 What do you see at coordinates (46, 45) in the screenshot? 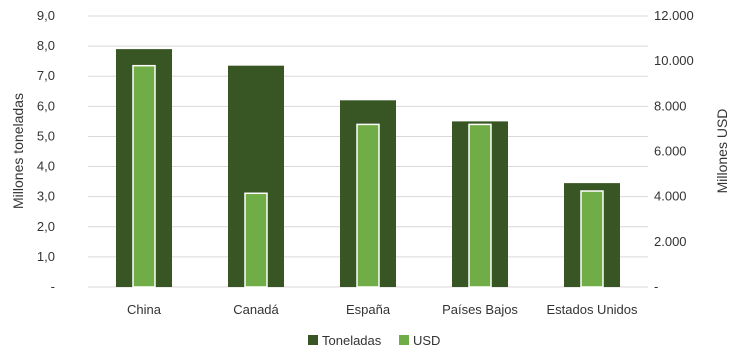
I see `left-tick-label: 8,0` at bounding box center [46, 45].